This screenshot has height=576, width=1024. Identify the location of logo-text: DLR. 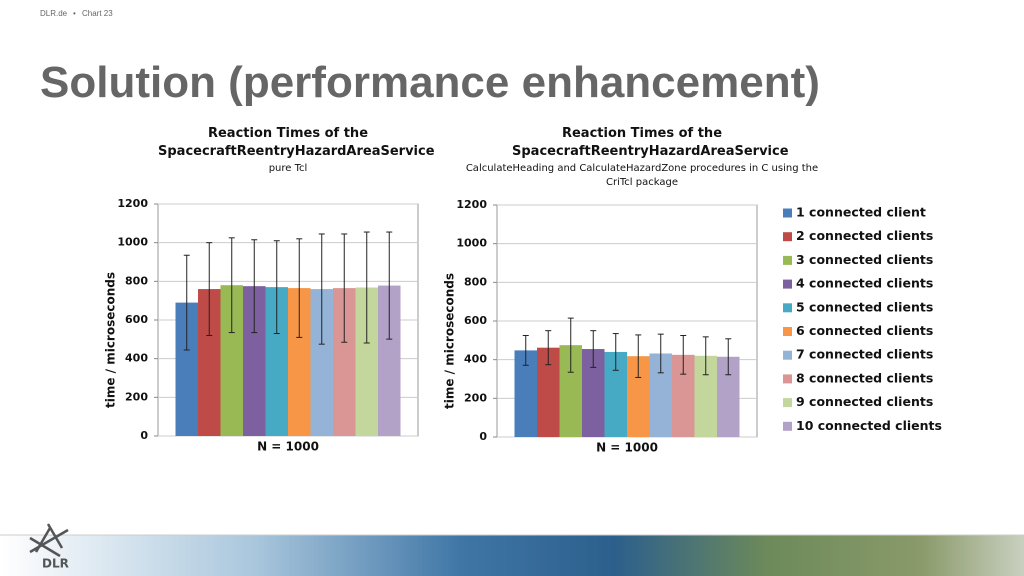
(55, 564).